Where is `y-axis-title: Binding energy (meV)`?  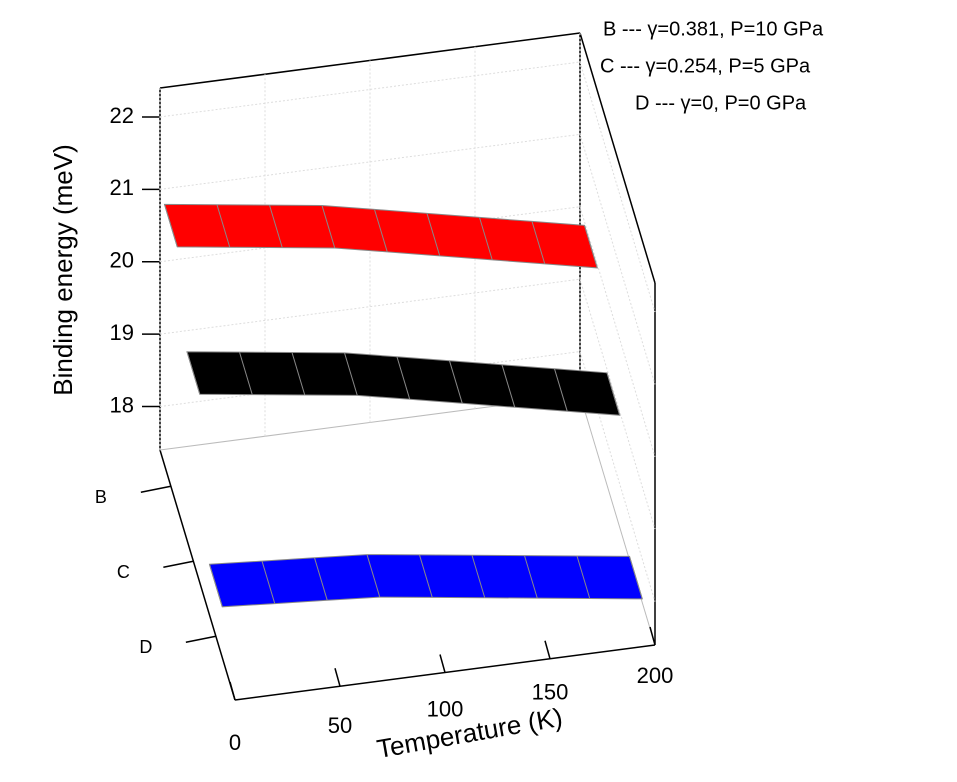 y-axis-title: Binding energy (meV) is located at coordinates (63, 269).